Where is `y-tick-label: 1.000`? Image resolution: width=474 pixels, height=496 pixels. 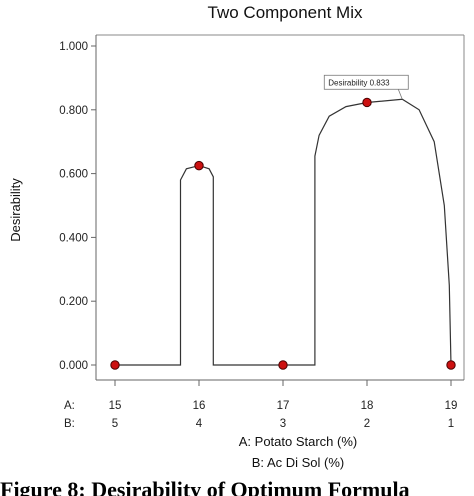
y-tick-label: 1.000 is located at coordinates (73, 47).